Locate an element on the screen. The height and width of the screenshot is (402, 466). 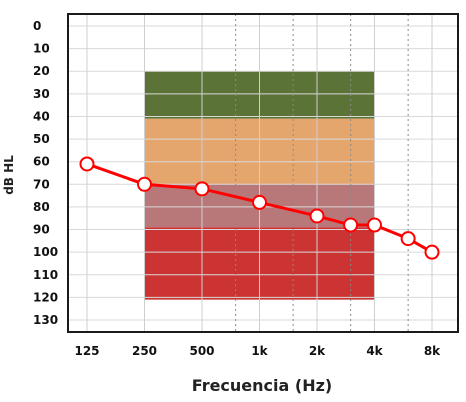
y-tick-label: 90 is located at coordinates (41, 230).